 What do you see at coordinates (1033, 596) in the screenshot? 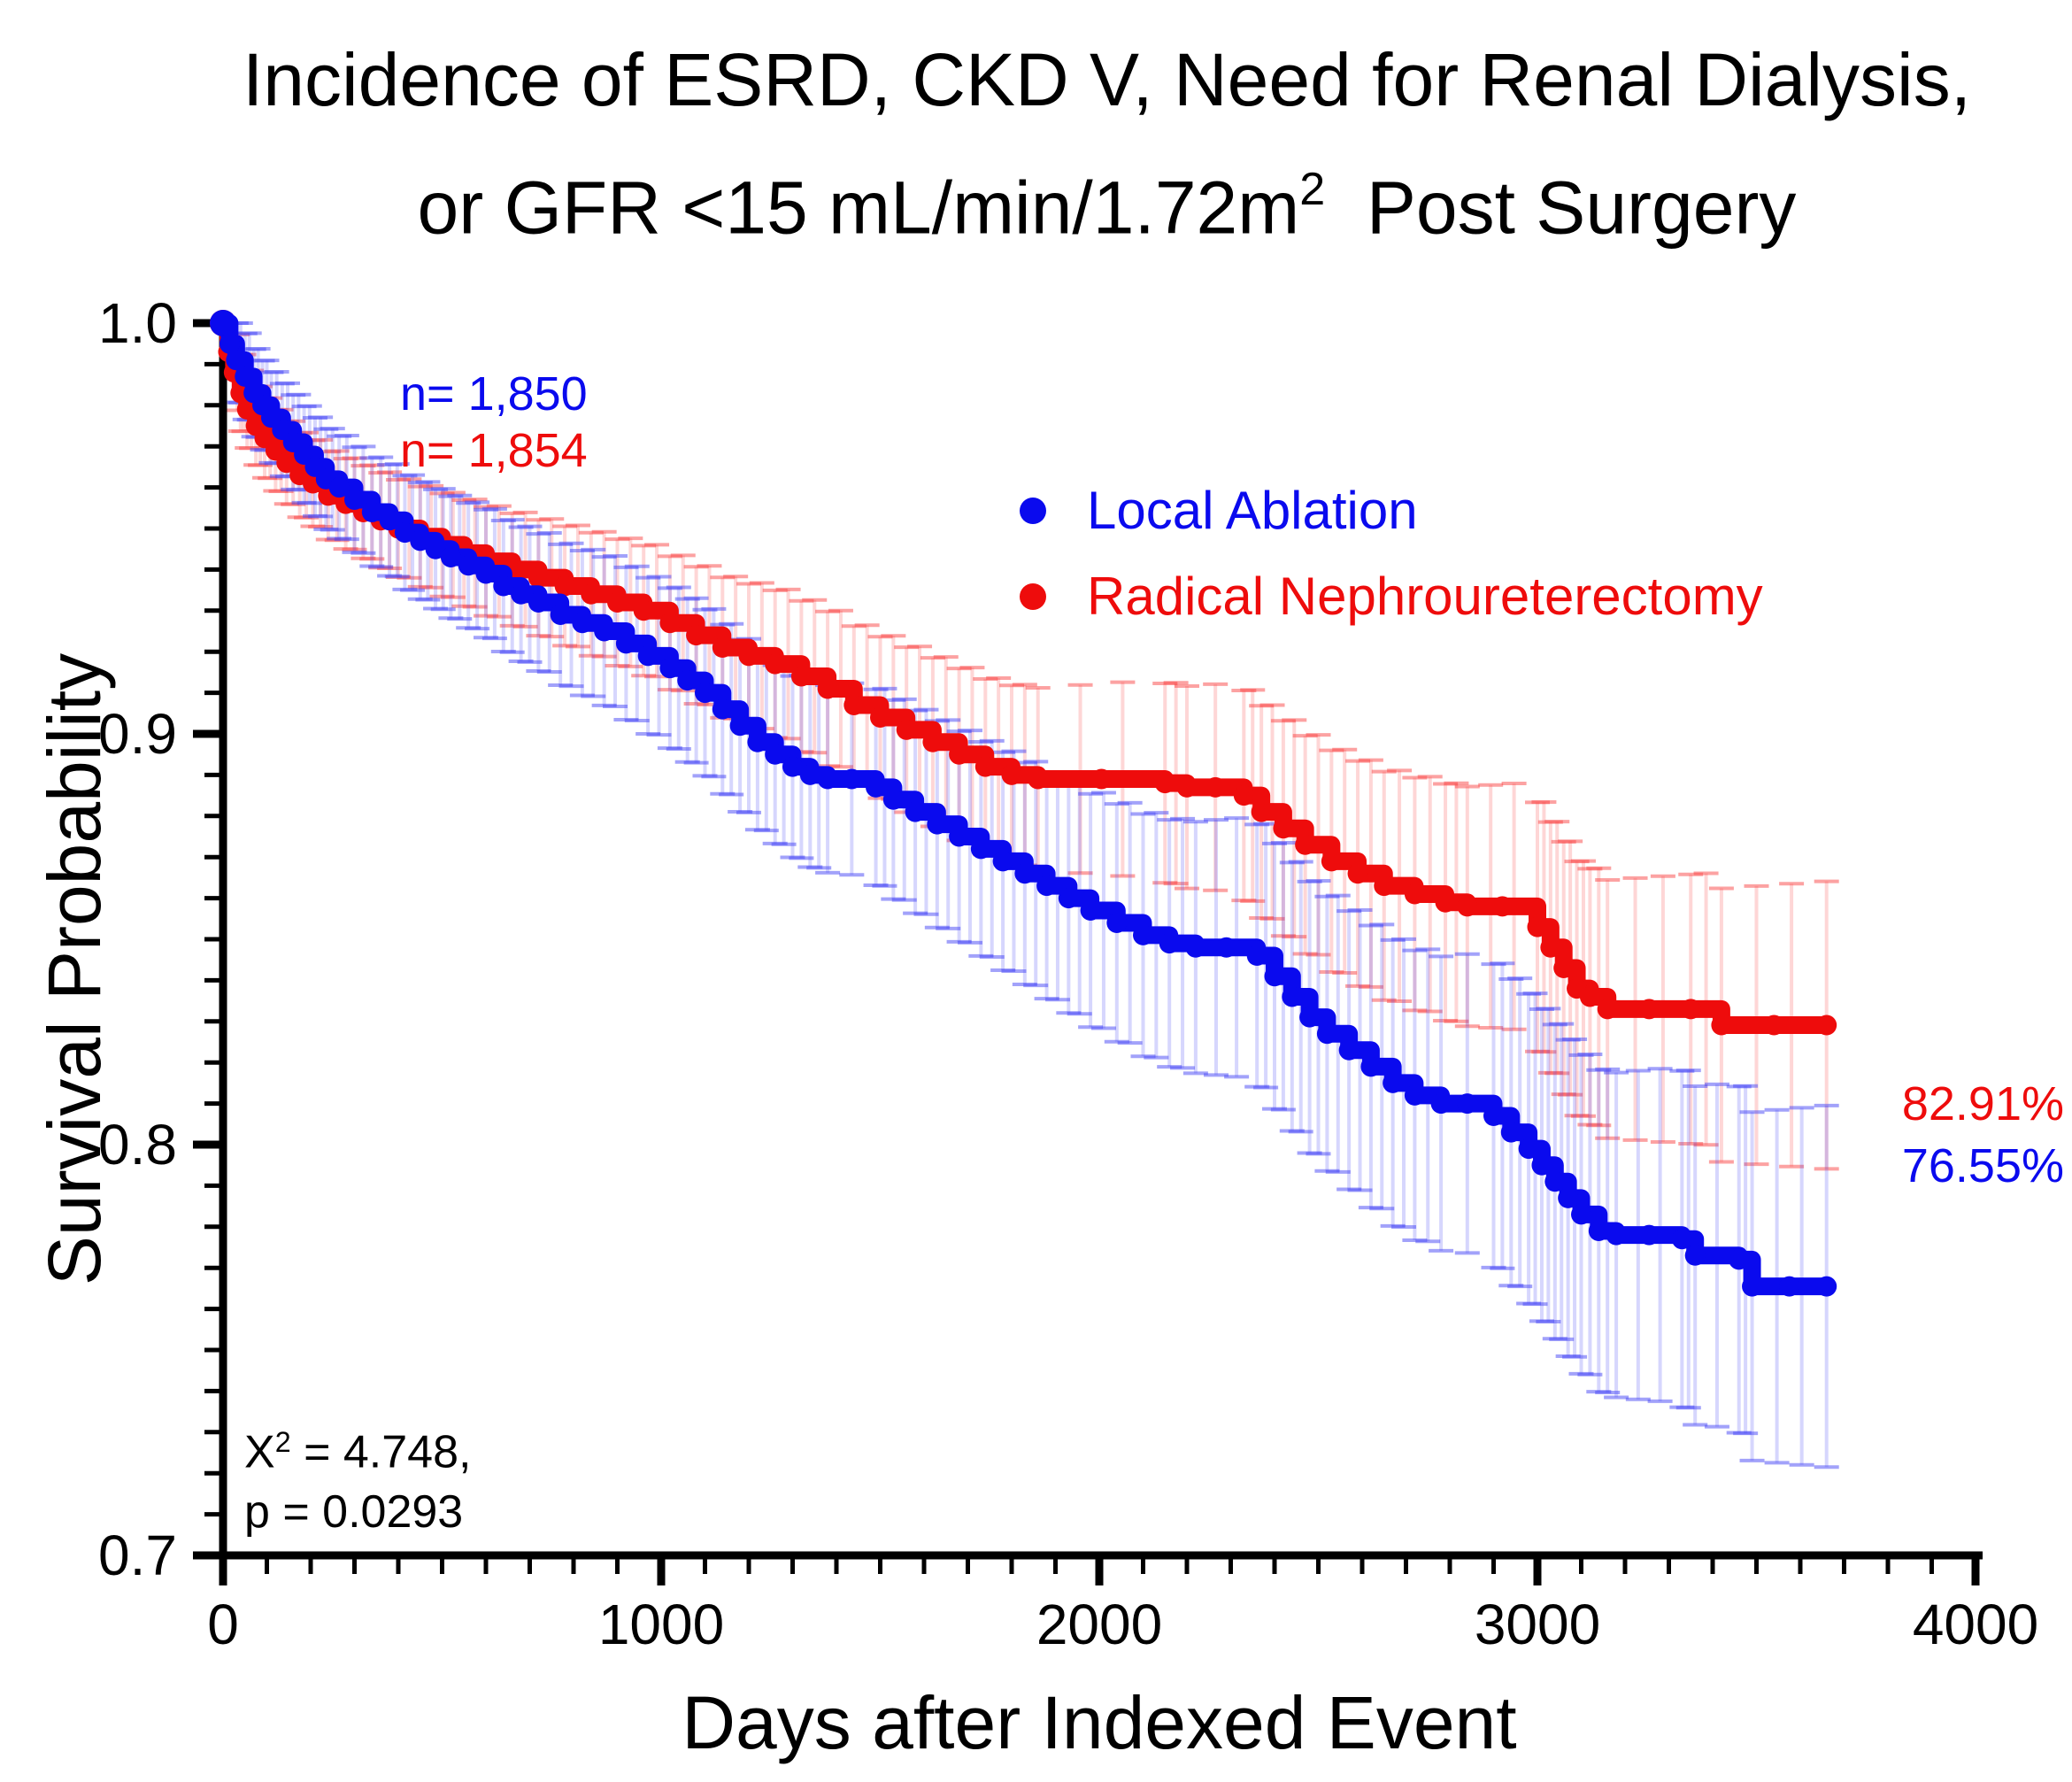
I see `legend-bullet-red-icon` at bounding box center [1033, 596].